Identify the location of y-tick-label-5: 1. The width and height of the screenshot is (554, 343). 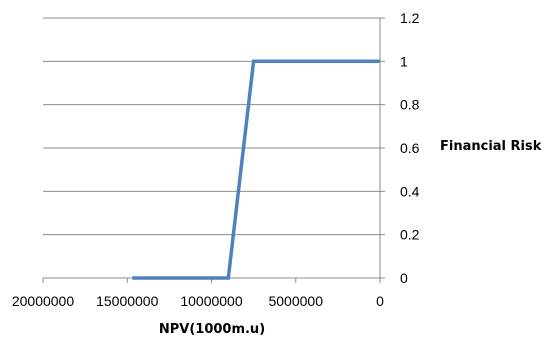
(404, 61).